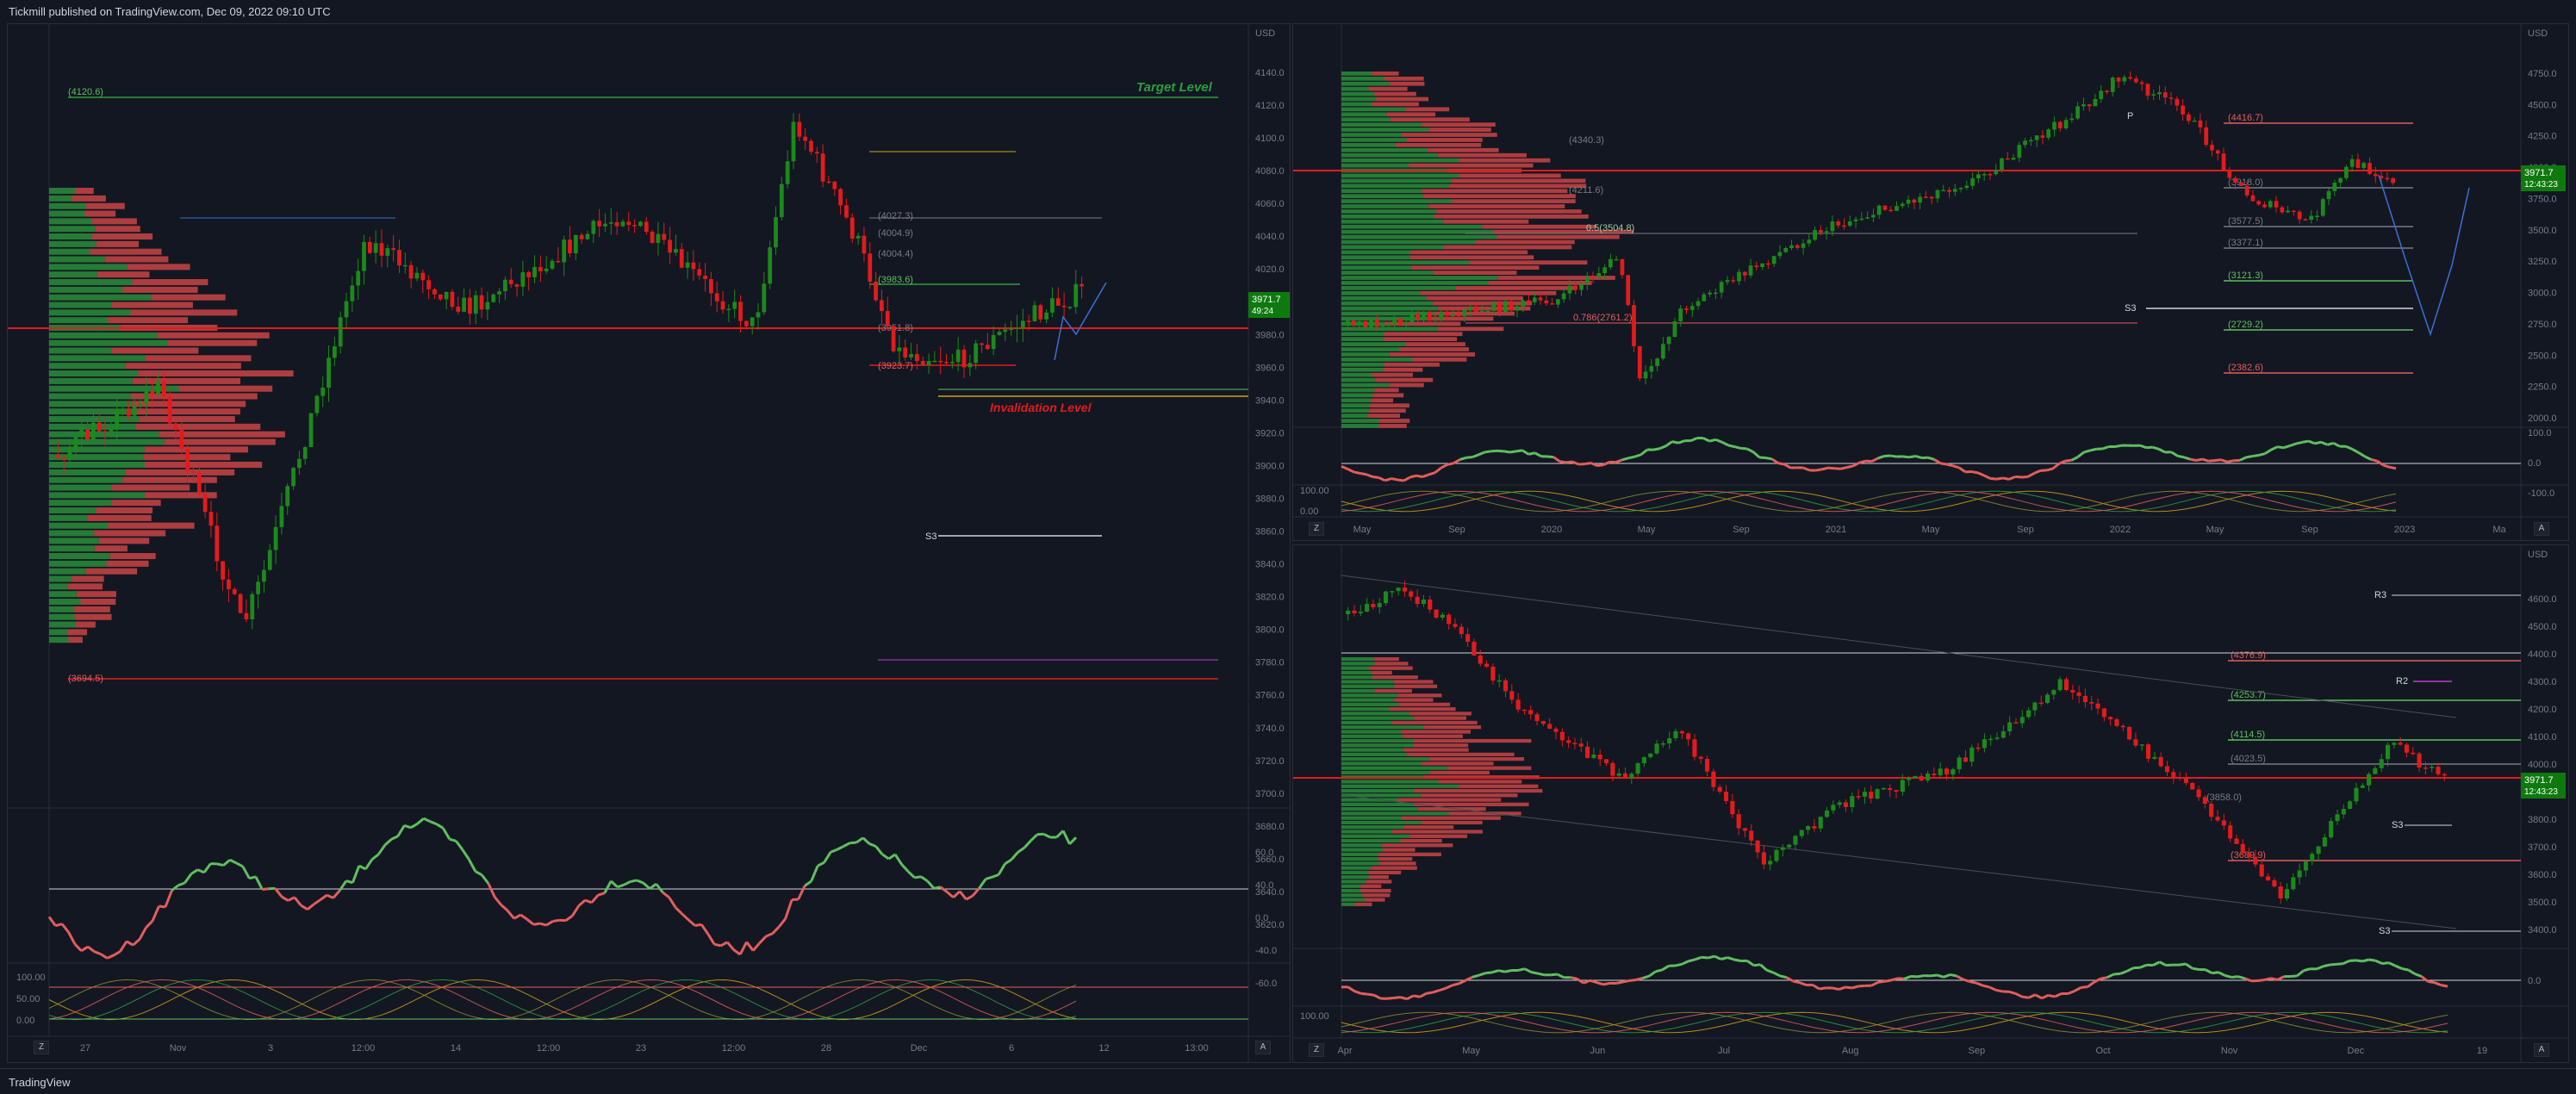 This screenshot has width=2576, height=1094. What do you see at coordinates (1317, 529) in the screenshot?
I see `top-right-z-button: Z` at bounding box center [1317, 529].